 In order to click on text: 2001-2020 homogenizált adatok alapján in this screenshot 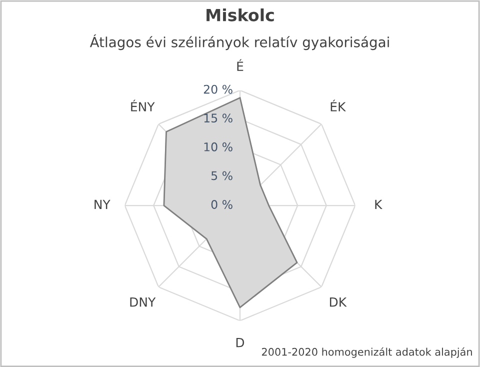, I will do `click(367, 352)`.